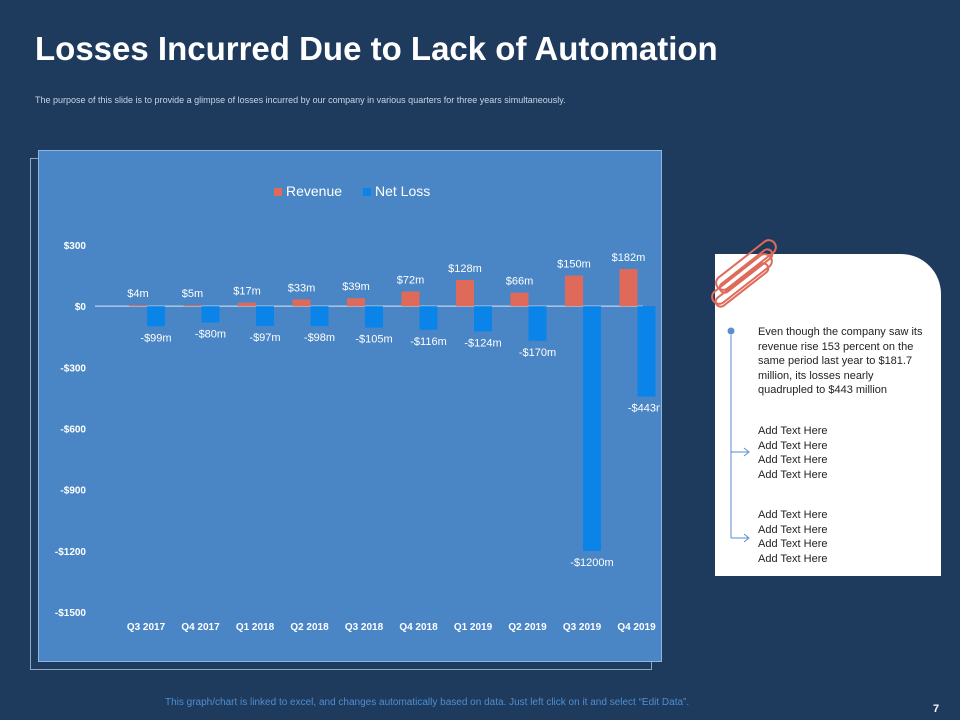 The height and width of the screenshot is (720, 960). I want to click on data-label-revenue: $66m, so click(520, 282).